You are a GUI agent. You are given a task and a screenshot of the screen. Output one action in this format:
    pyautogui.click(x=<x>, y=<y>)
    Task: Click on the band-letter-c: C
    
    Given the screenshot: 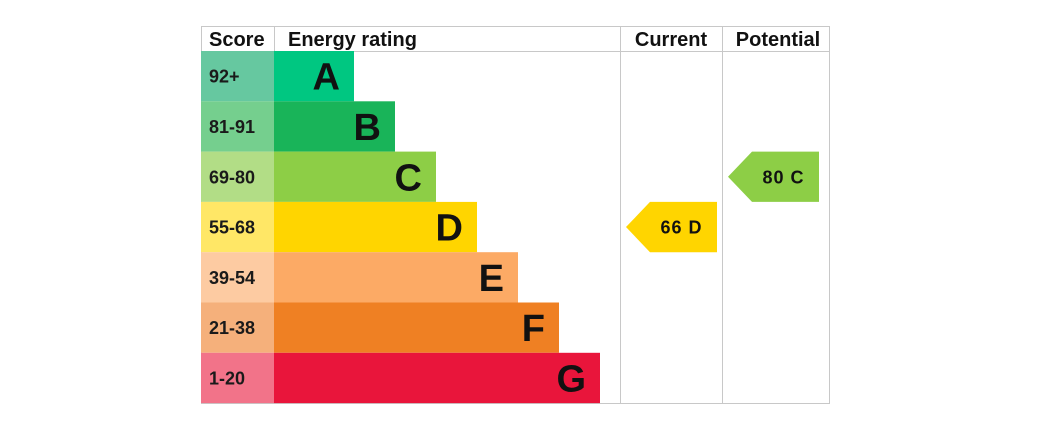 What is the action you would take?
    pyautogui.click(x=408, y=178)
    